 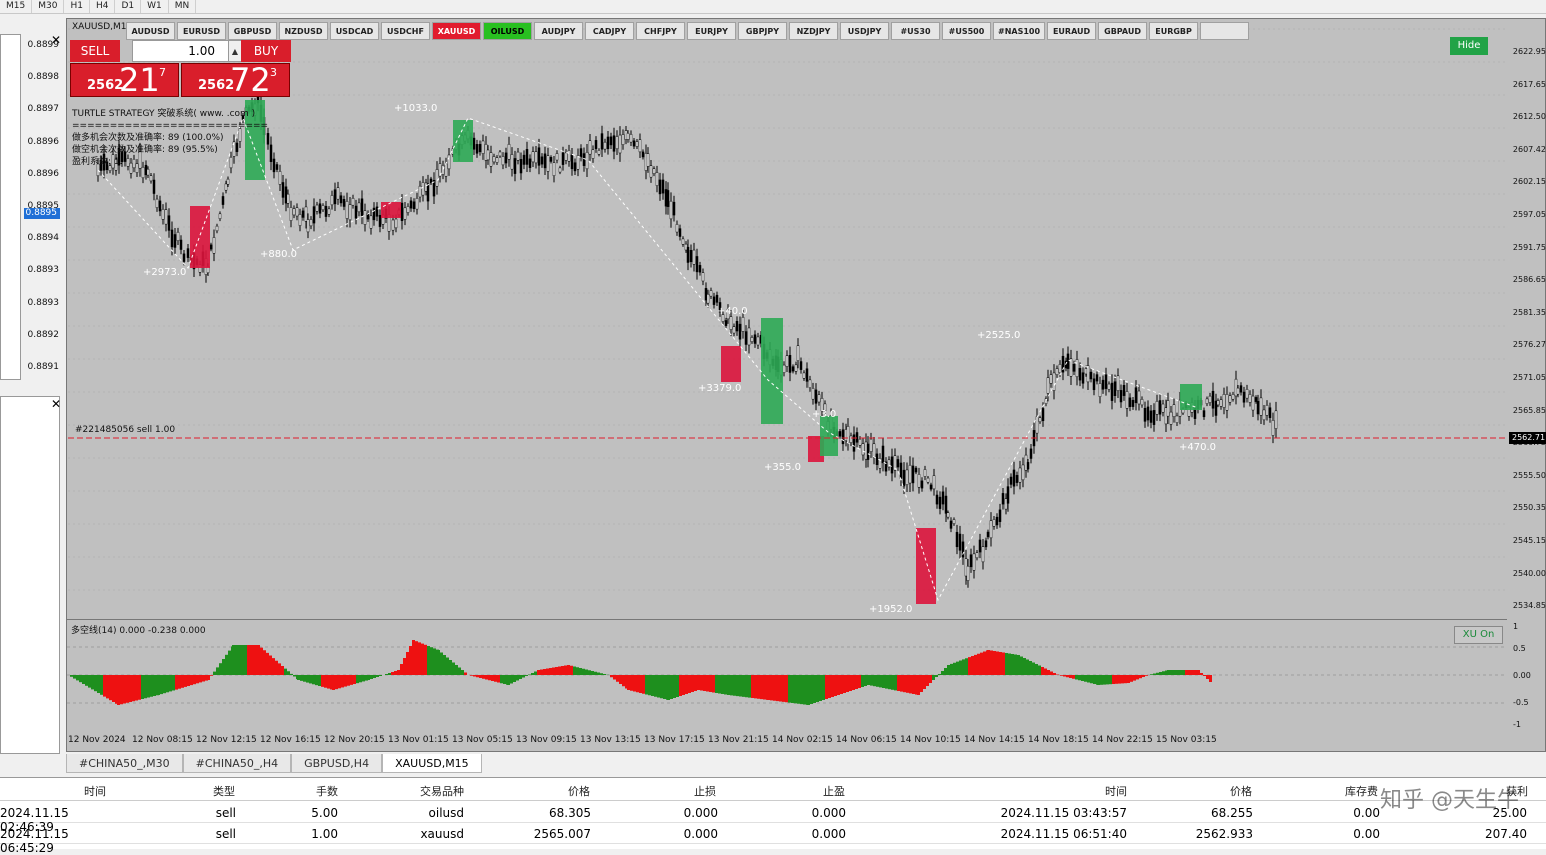 I want to click on timeframe-h4: H4, so click(x=103, y=6).